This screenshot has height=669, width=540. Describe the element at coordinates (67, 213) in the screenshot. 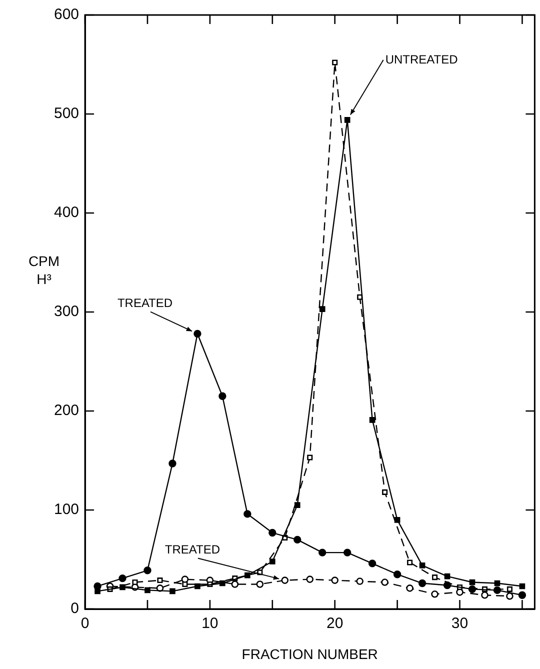

I see `y-tick-label: 400` at that location.